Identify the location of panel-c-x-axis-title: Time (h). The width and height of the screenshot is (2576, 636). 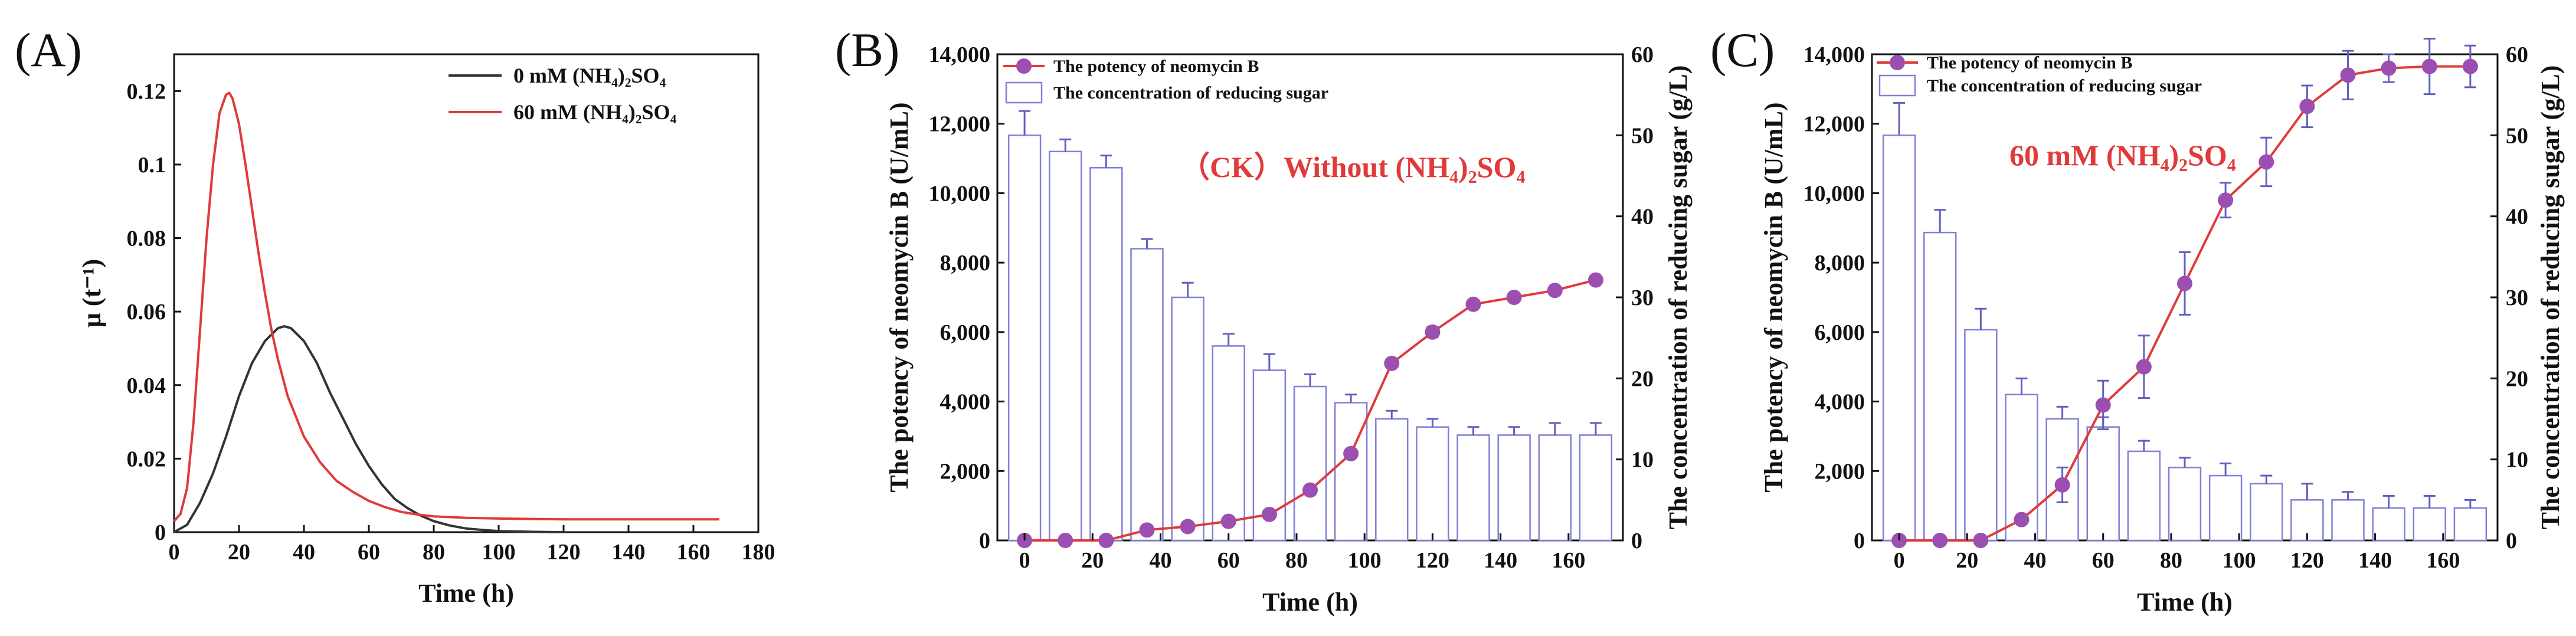
(2185, 602).